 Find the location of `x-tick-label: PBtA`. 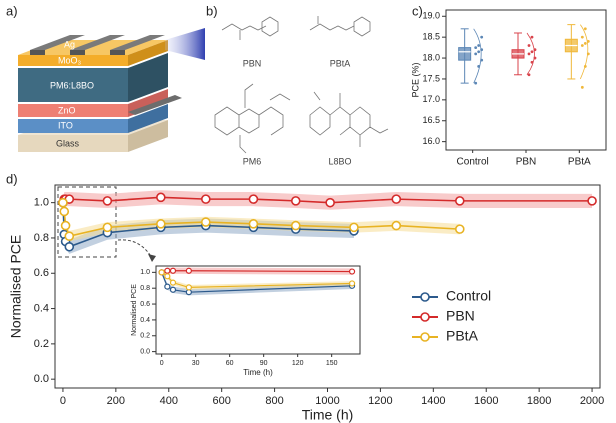

x-tick-label: PBtA is located at coordinates (579, 162).